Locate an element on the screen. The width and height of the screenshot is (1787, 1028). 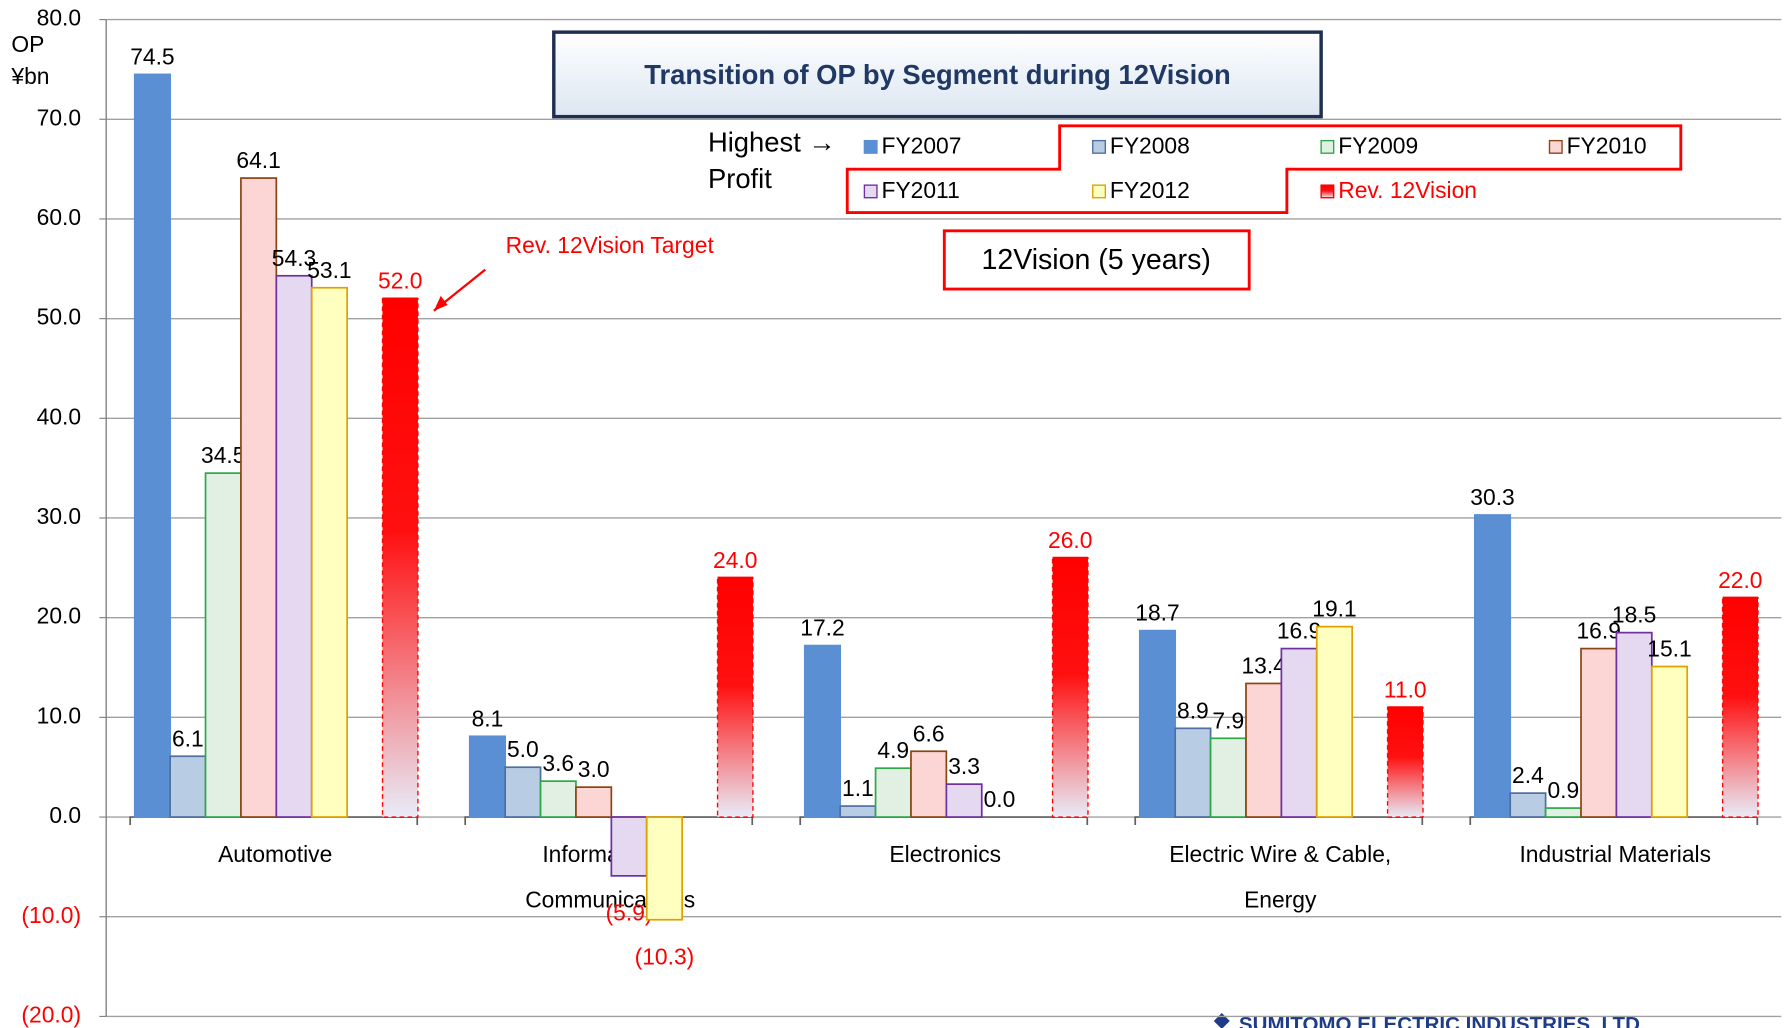
data-label: 0.9 is located at coordinates (1563, 790).